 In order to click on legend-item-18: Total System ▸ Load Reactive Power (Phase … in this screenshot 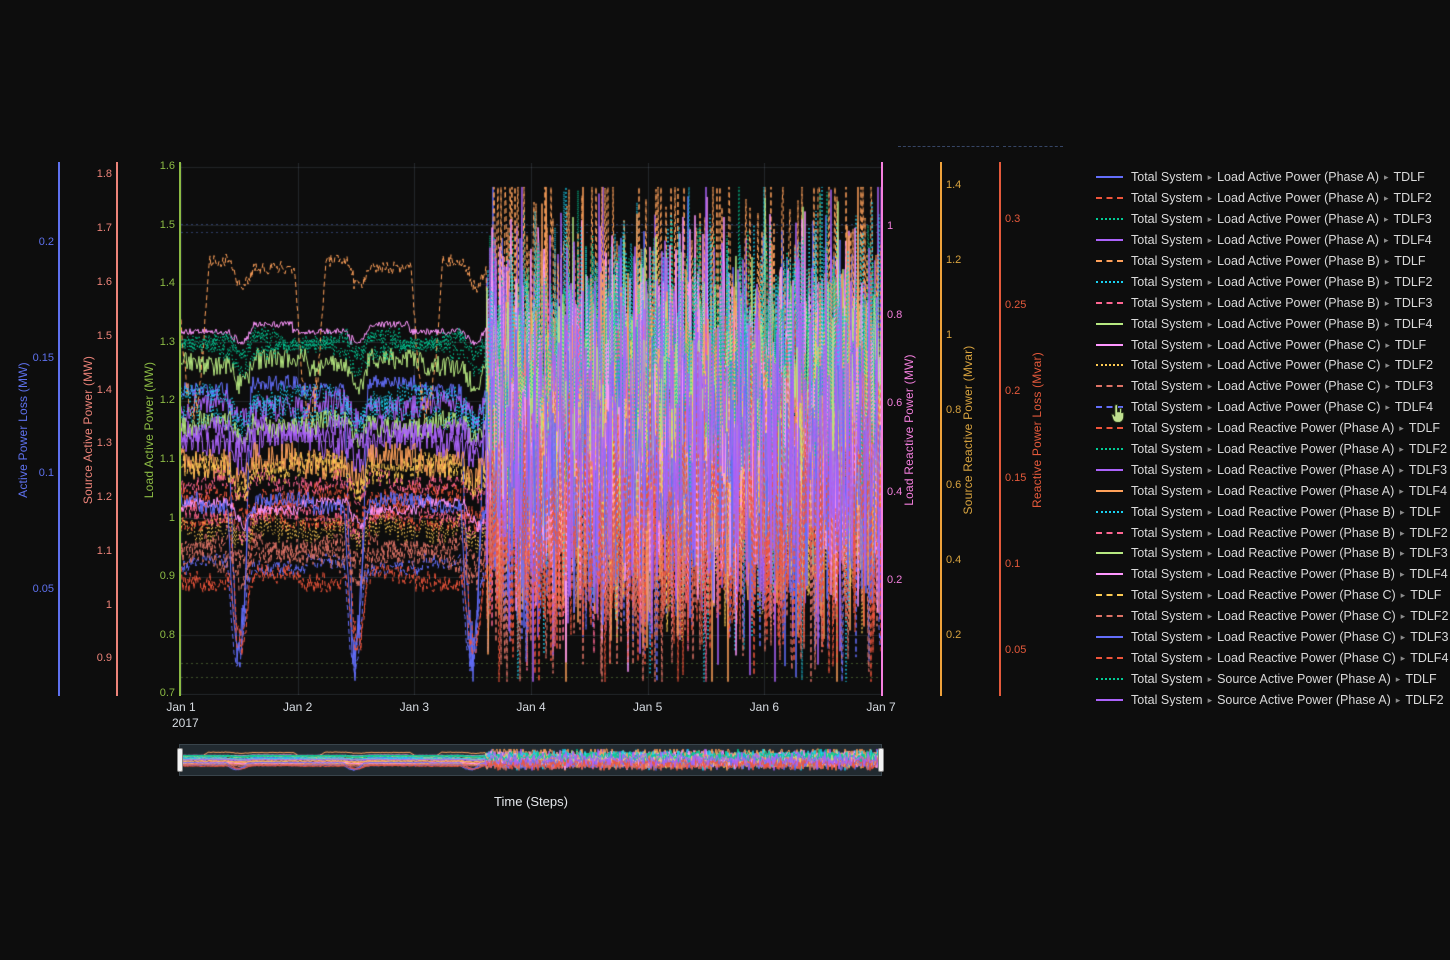, I will do `click(1273, 532)`.